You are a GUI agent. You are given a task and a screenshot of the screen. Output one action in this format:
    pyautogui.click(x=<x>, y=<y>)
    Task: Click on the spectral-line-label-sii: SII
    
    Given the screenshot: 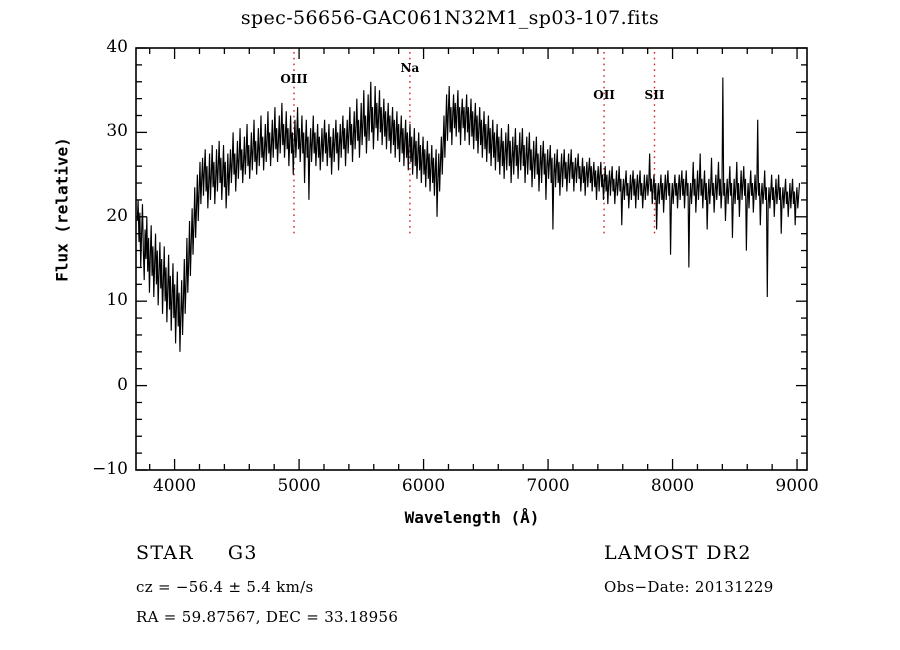 What is the action you would take?
    pyautogui.click(x=654, y=95)
    